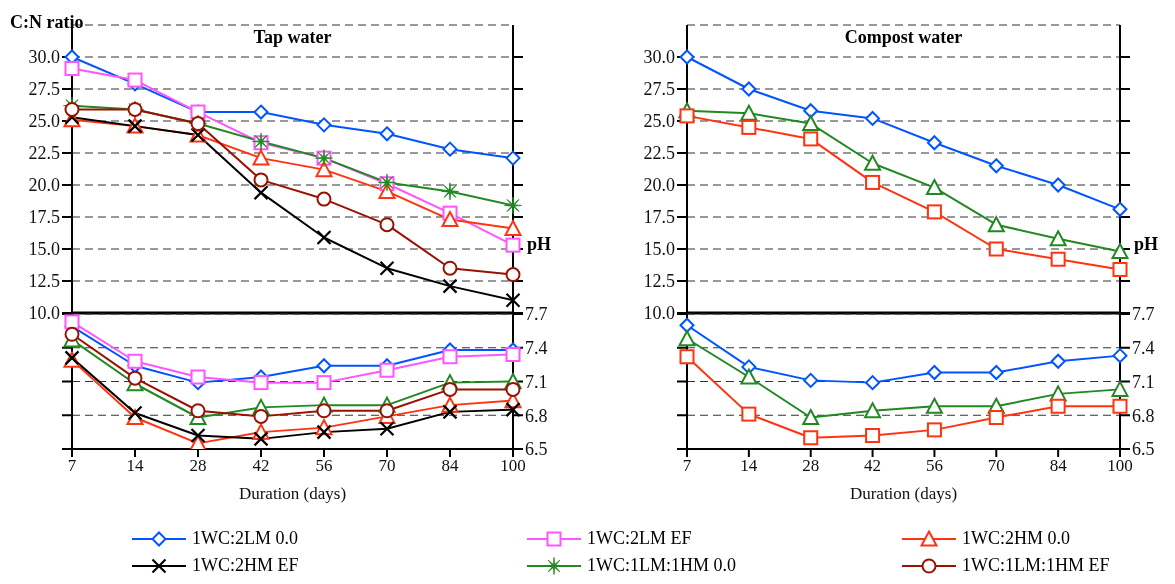 This screenshot has height=584, width=1175. Describe the element at coordinates (903, 37) in the screenshot. I see `chart-title: Compost water` at that location.